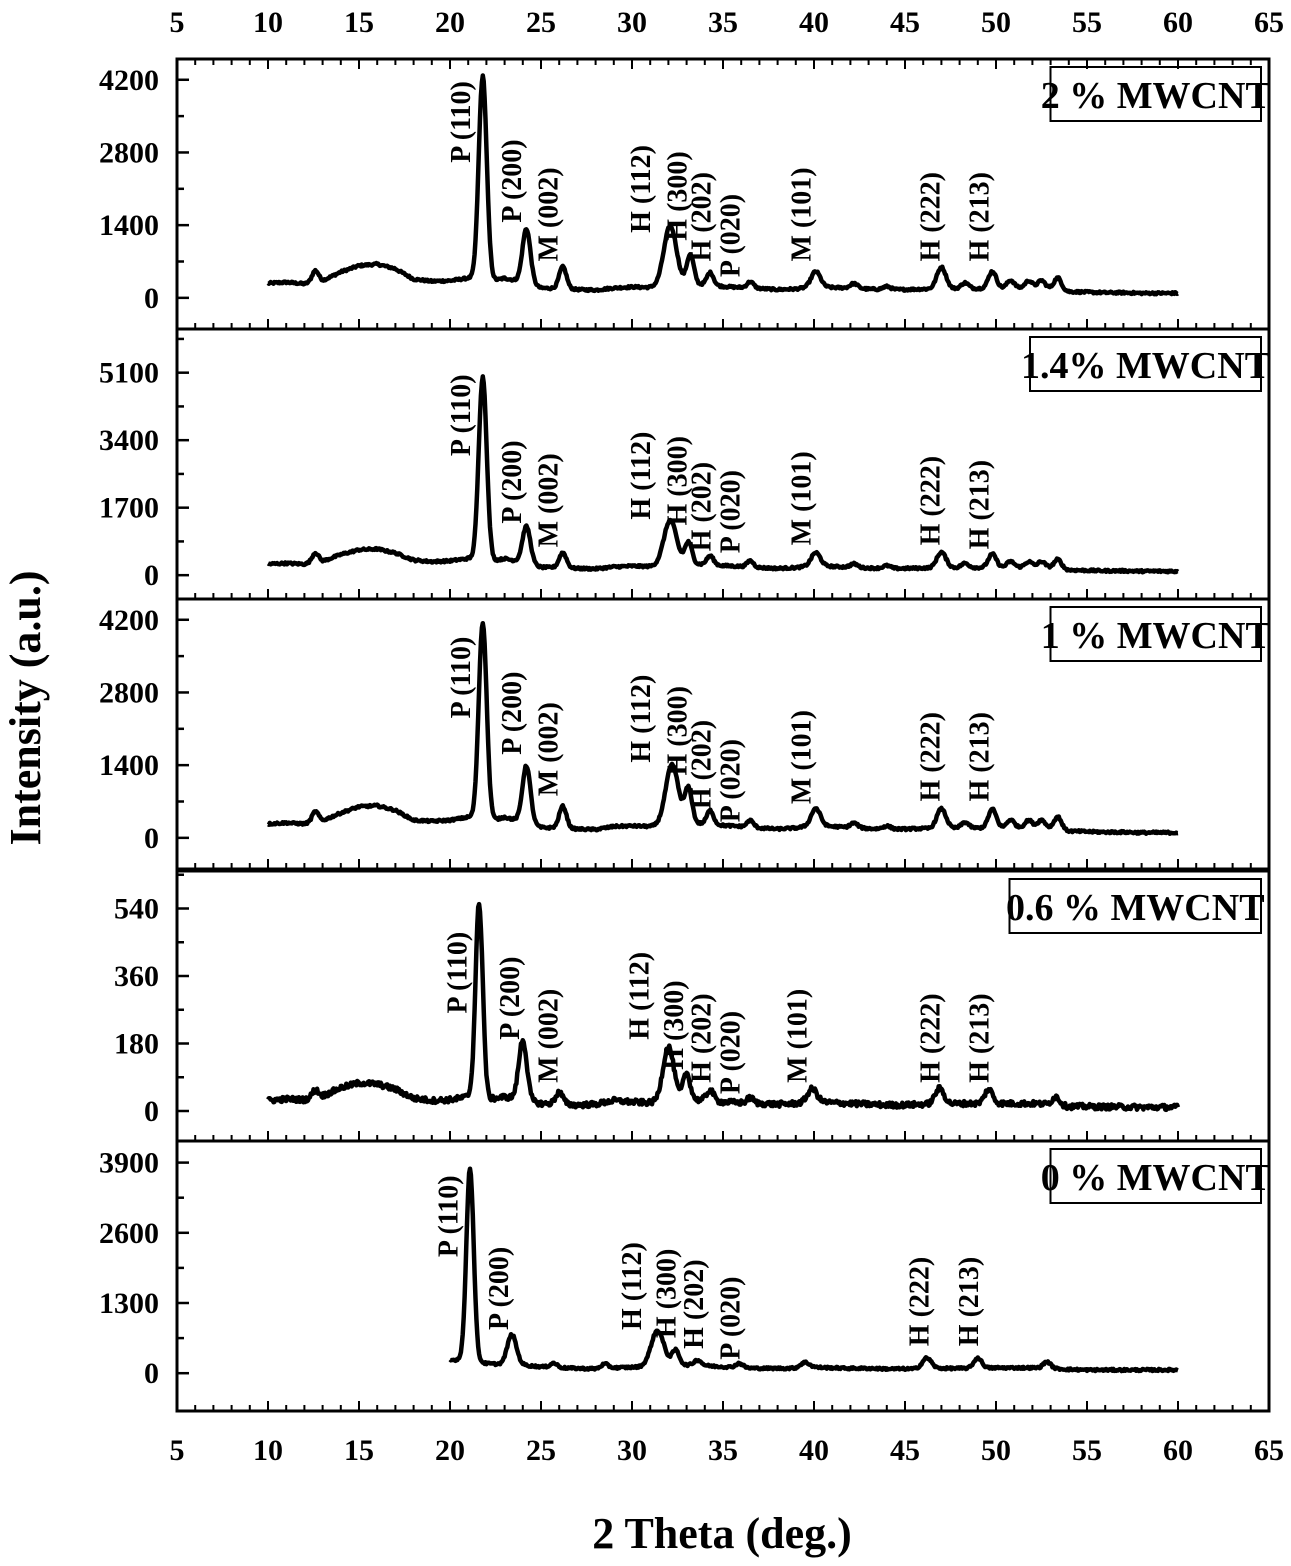 This screenshot has width=1291, height=1566. I want to click on x-tick-label-top: 10, so click(268, 22).